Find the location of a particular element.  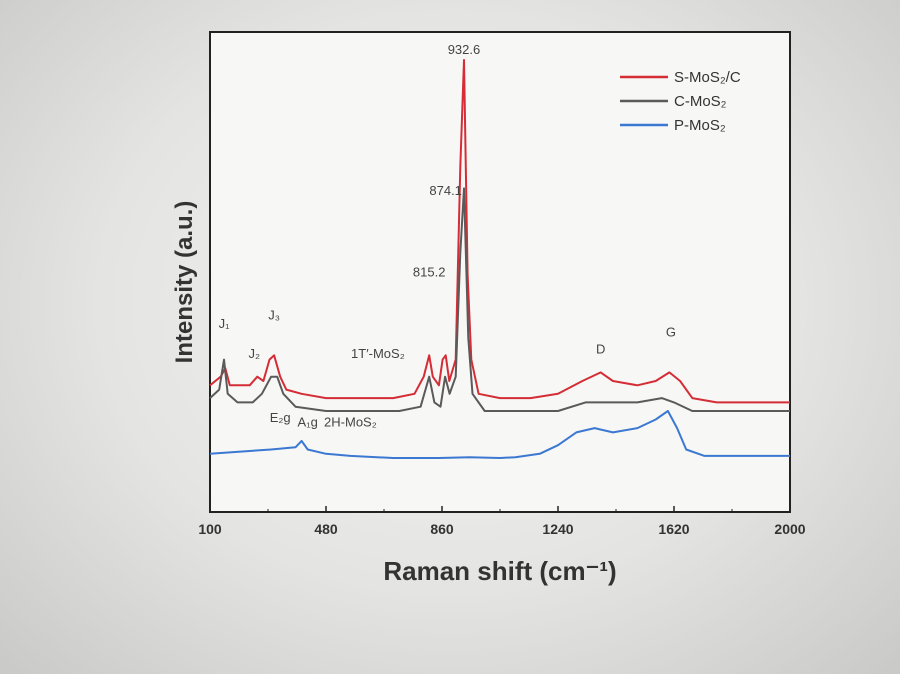

x-tick-label: 100 is located at coordinates (210, 529).